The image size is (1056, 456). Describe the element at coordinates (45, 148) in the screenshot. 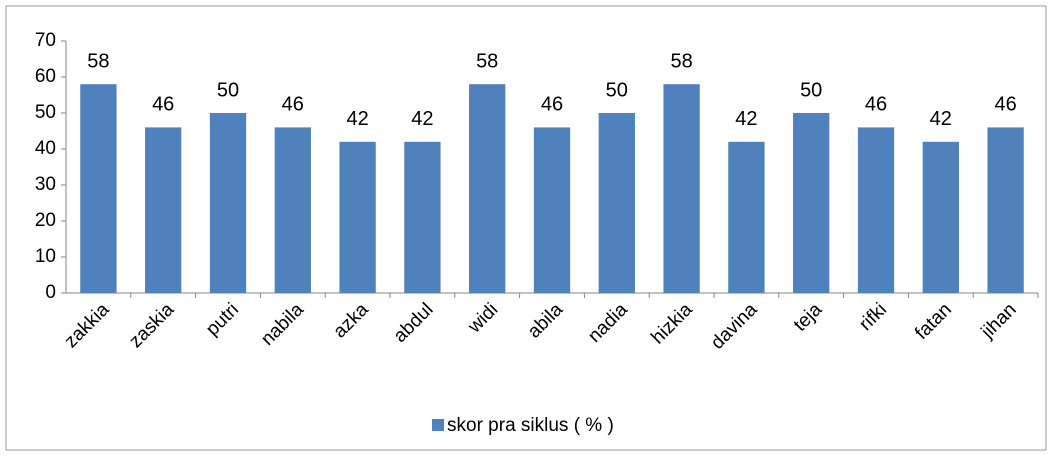

I see `y-tick-label: 40` at that location.